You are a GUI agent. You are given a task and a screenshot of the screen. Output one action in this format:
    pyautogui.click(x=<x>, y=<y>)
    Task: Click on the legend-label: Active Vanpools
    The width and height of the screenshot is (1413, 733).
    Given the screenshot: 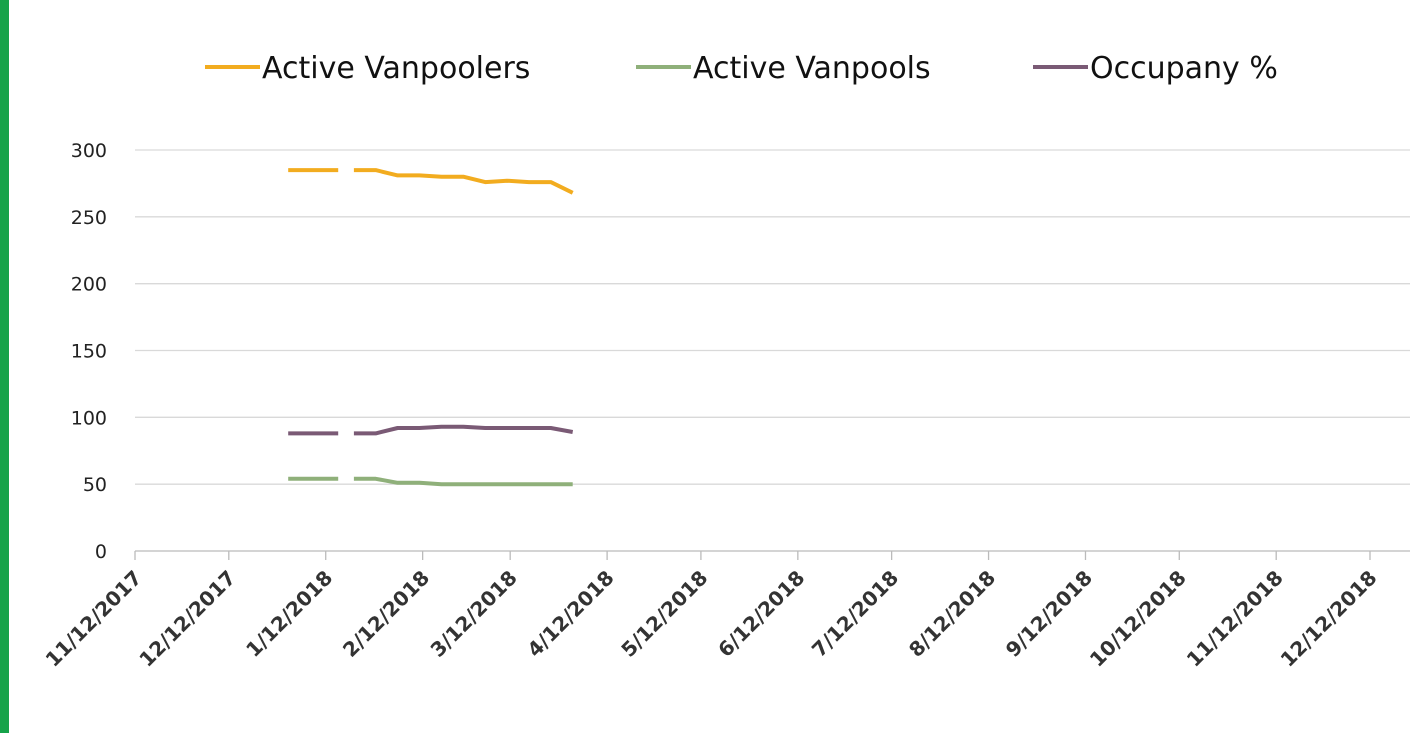 What is the action you would take?
    pyautogui.click(x=812, y=68)
    